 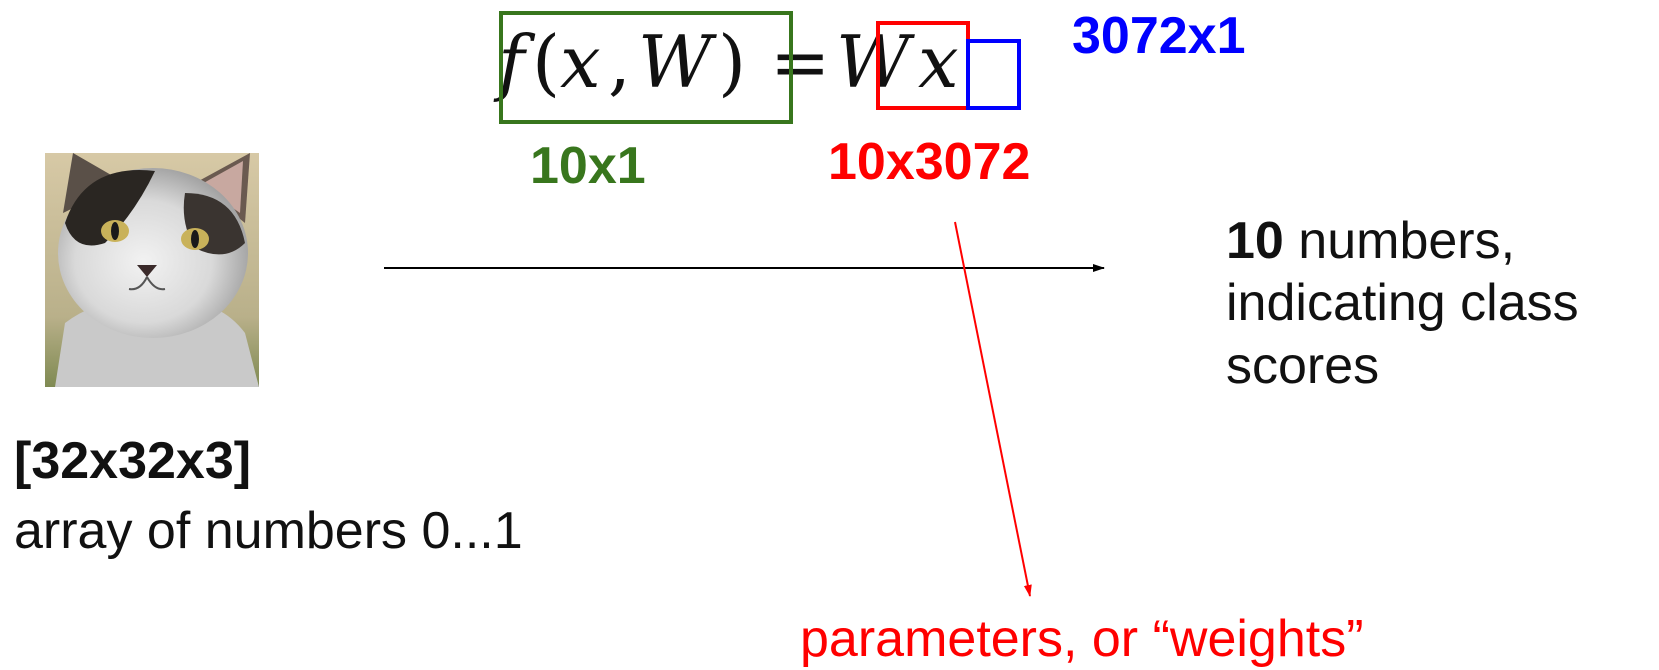 I want to click on output-count: 10, so click(x=1255, y=241).